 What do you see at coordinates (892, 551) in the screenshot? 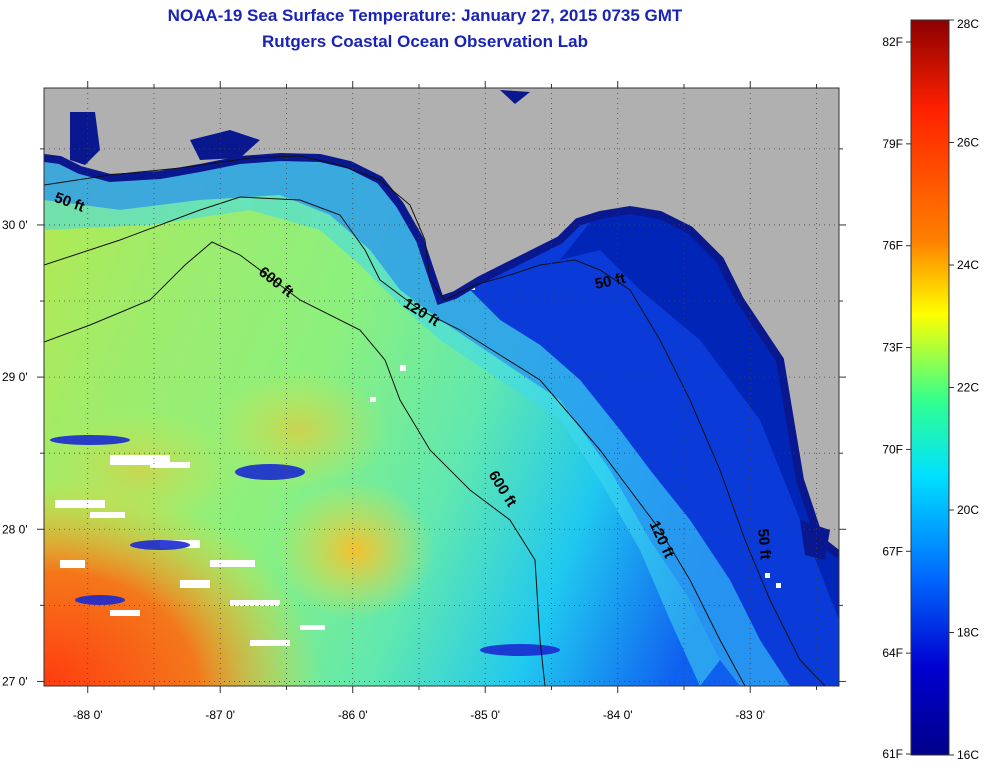
I see `colorbar-f-label: 67F` at bounding box center [892, 551].